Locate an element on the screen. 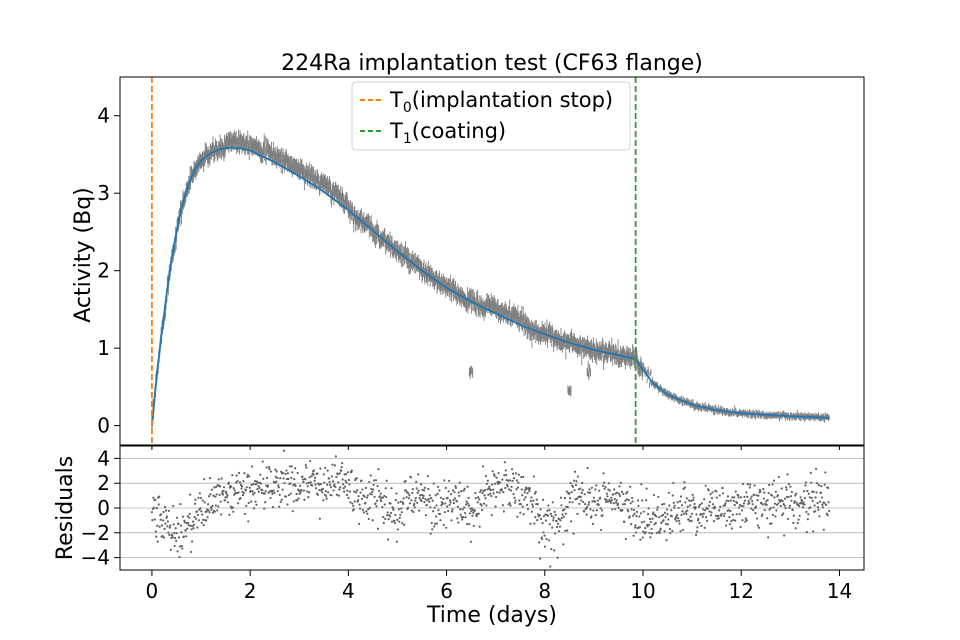 The image size is (960, 640). chart-title: 224Ra implantation test (CF63 flange) is located at coordinates (492, 63).